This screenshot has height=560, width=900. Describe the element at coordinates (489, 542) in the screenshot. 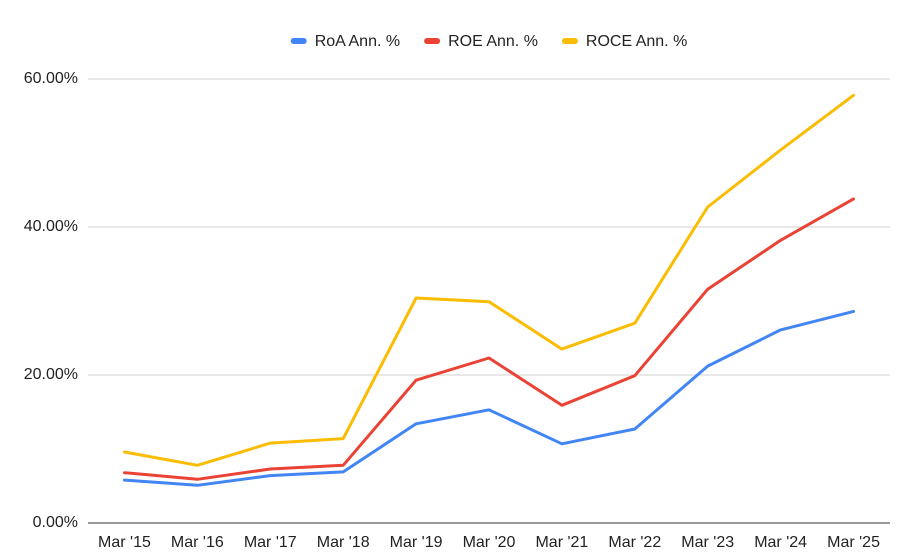

I see `x-tick-label: Mar '20` at that location.